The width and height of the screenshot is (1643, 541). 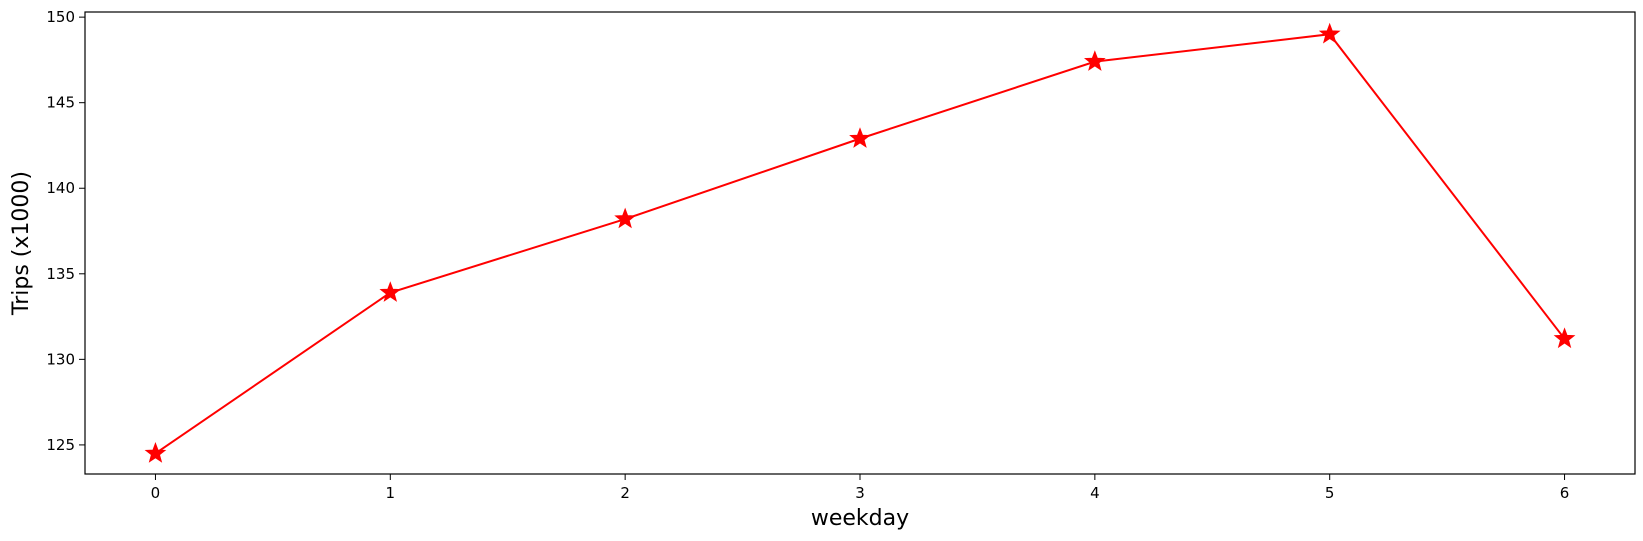 I want to click on y-axis: 125 130 135 140 145 150, so click(x=65, y=231).